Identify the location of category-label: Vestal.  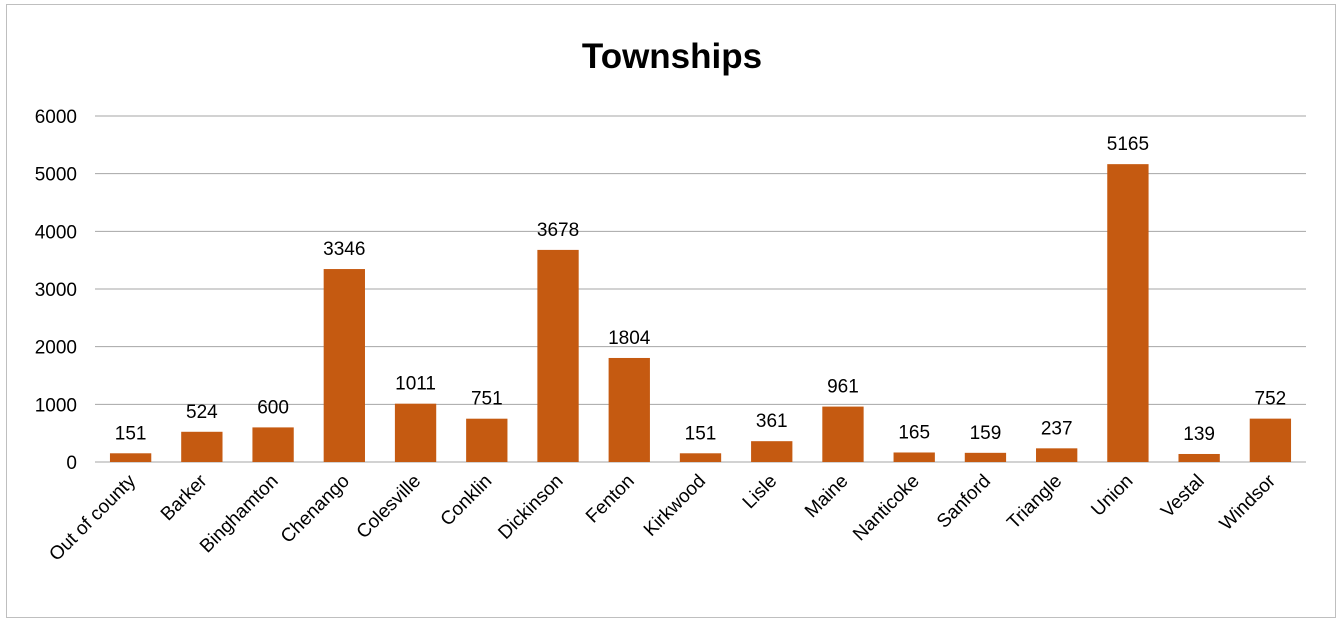
(1182, 496).